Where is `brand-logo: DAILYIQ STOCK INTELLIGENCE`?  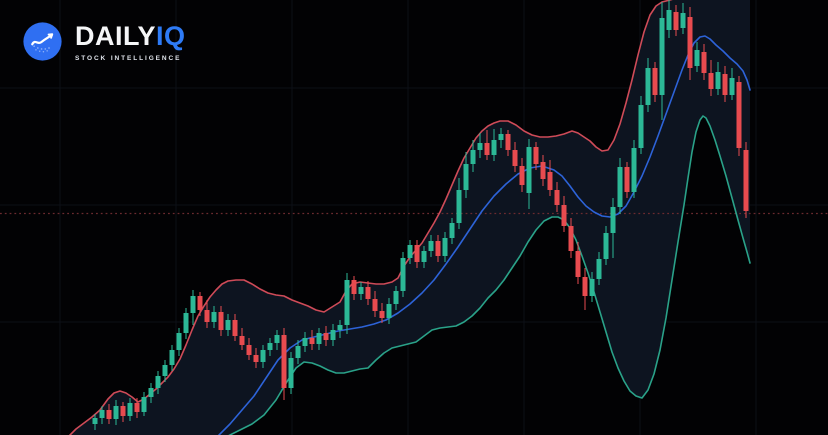
brand-logo: DAILYIQ STOCK INTELLIGENCE is located at coordinates (104, 41).